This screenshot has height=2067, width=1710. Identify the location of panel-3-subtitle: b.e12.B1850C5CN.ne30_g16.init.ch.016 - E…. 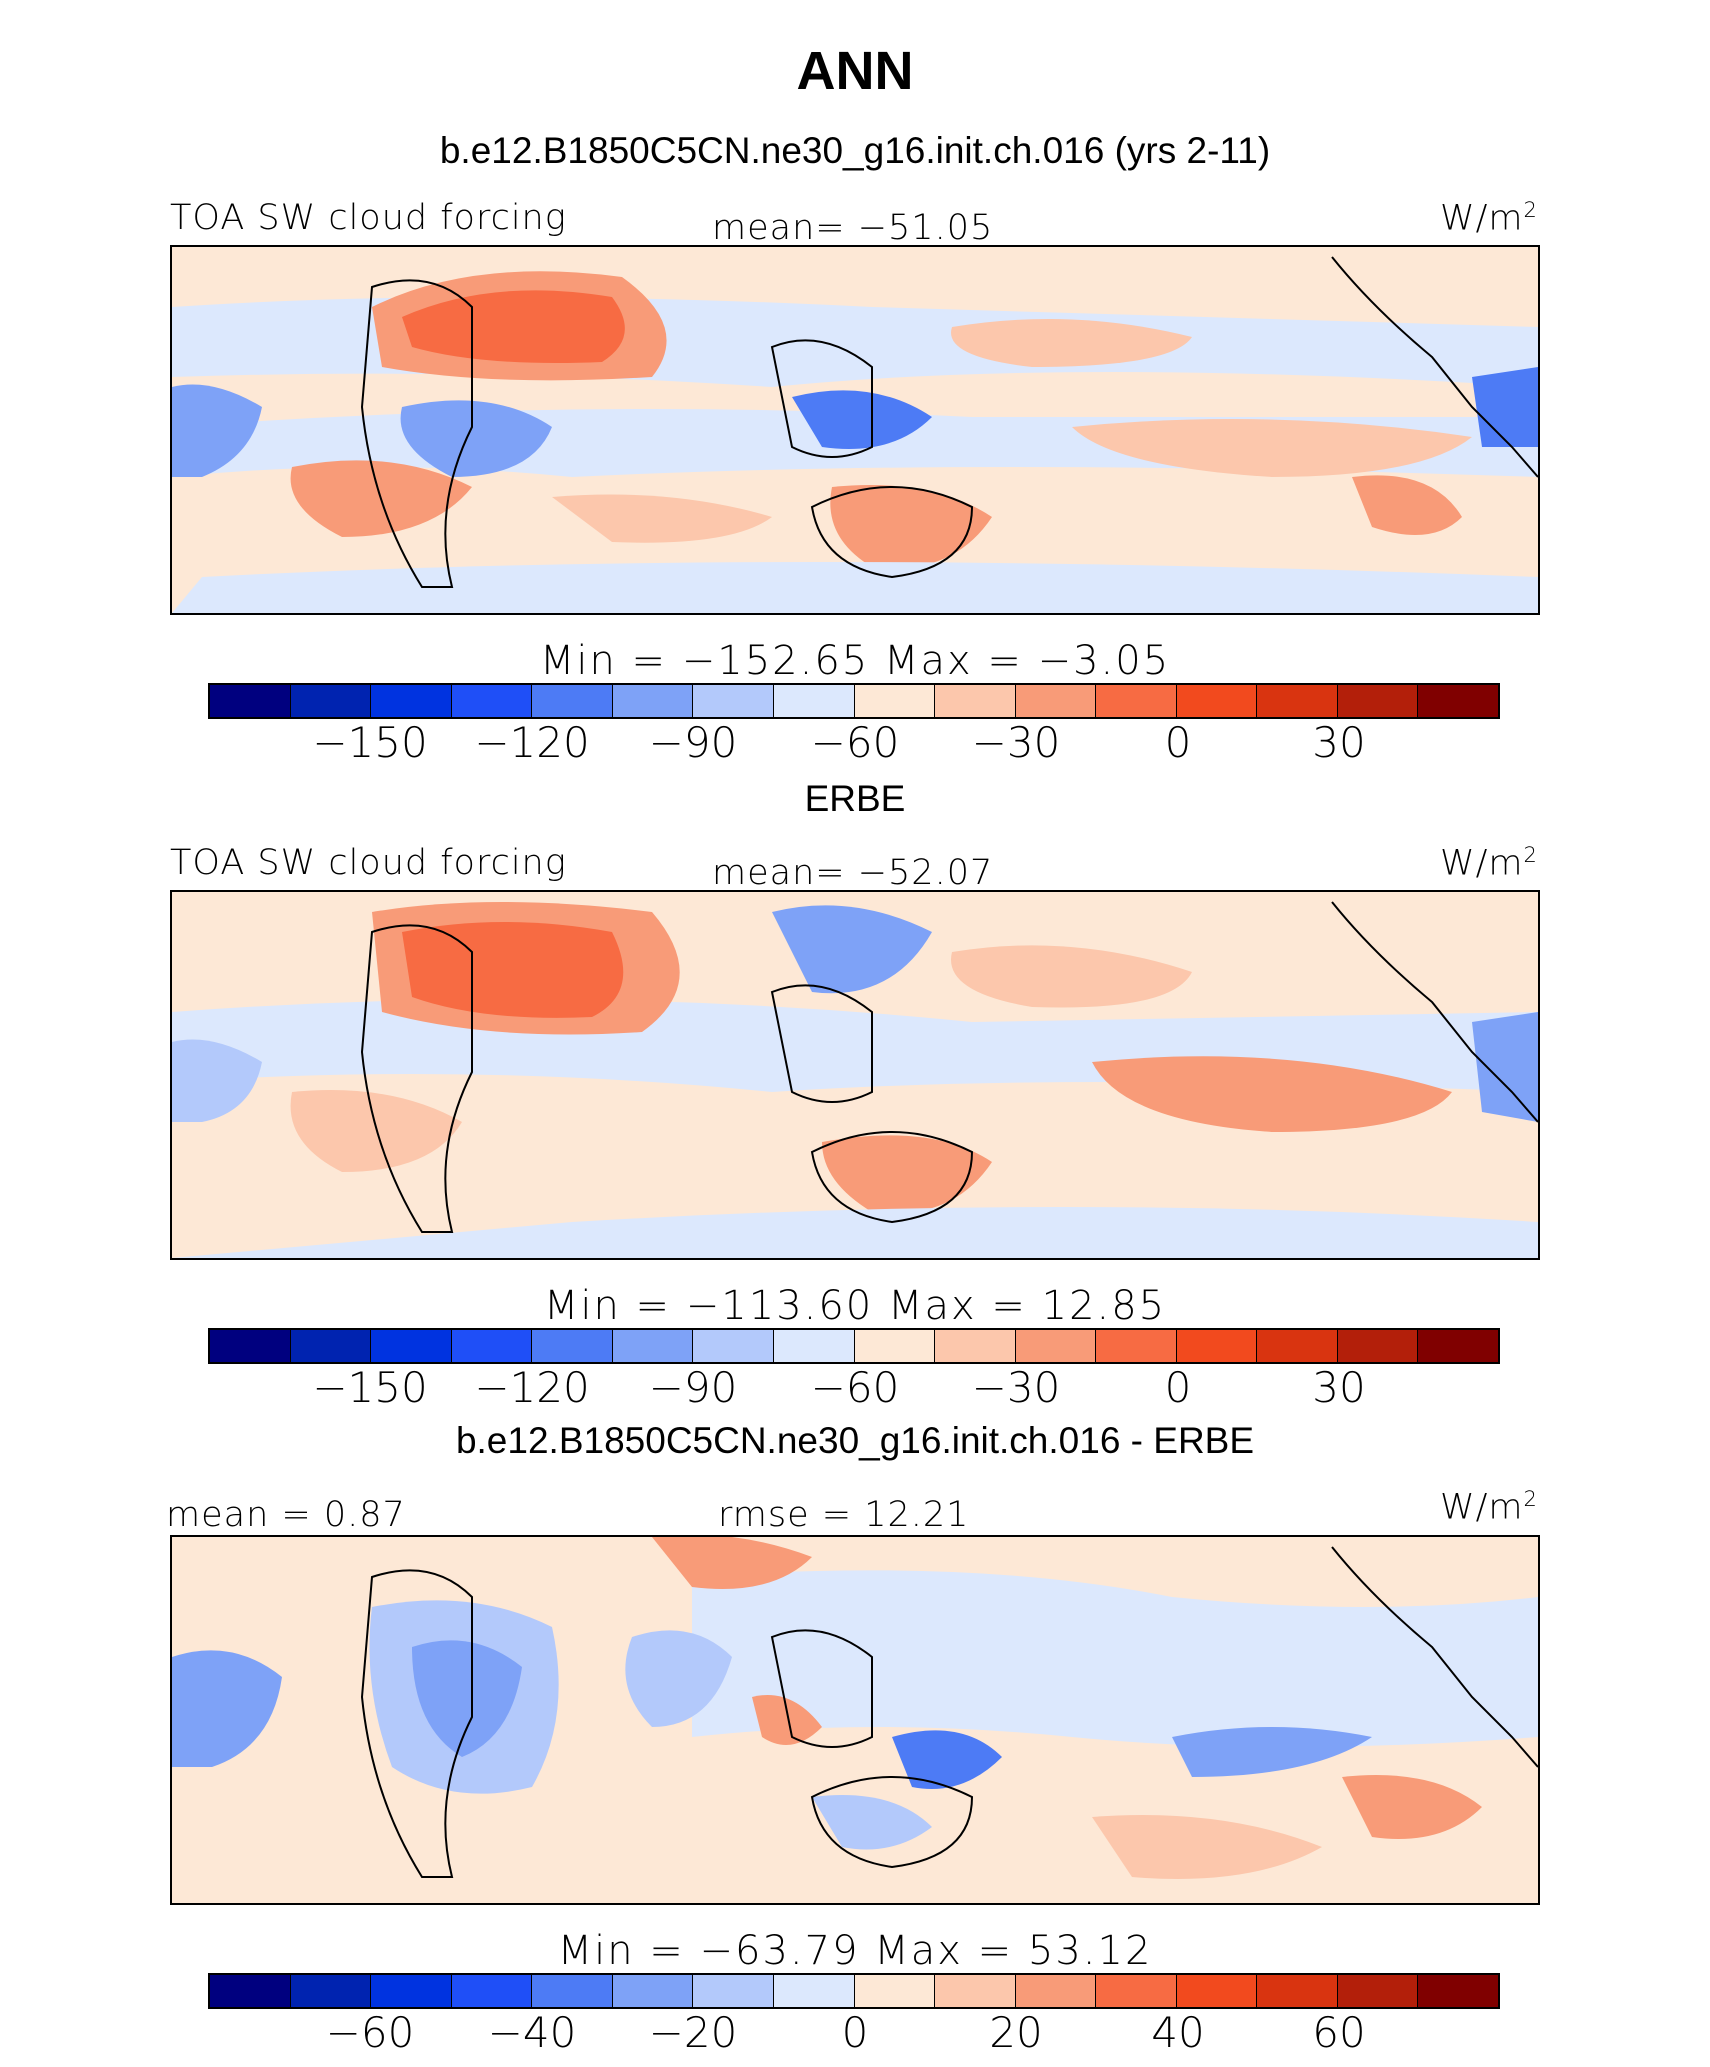
(855, 1440).